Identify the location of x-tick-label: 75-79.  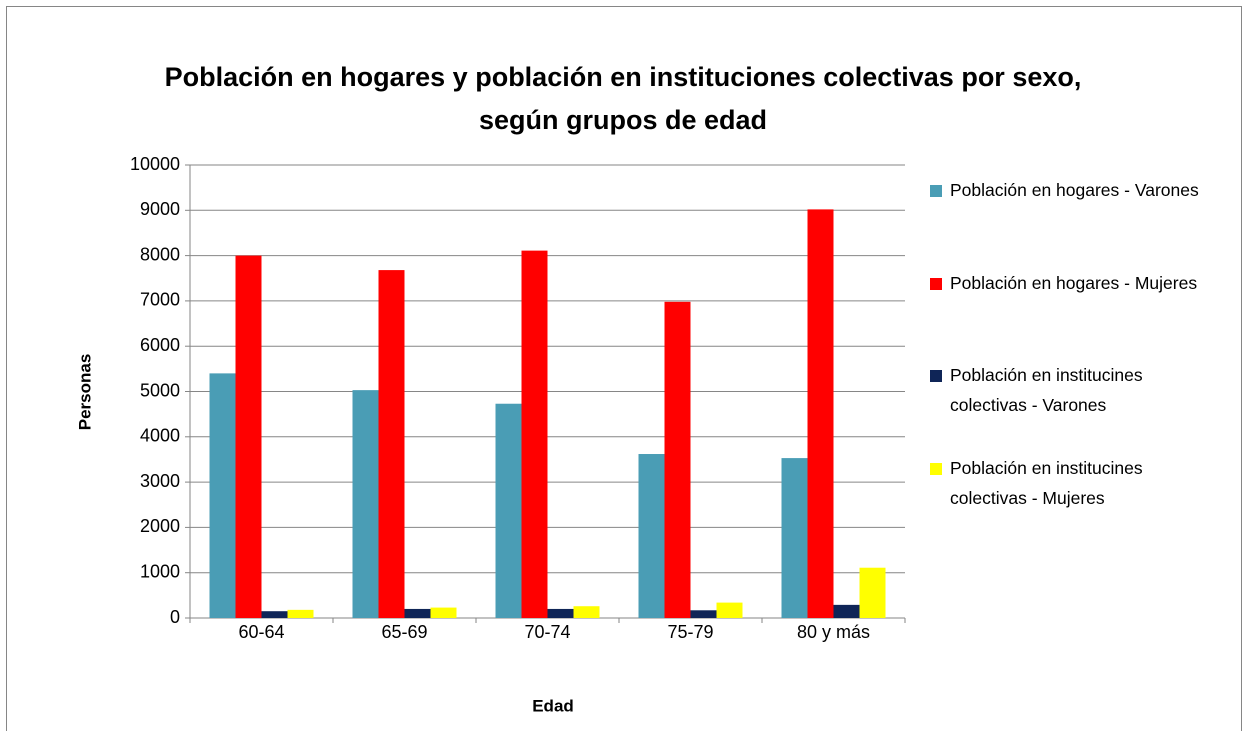
(690, 632).